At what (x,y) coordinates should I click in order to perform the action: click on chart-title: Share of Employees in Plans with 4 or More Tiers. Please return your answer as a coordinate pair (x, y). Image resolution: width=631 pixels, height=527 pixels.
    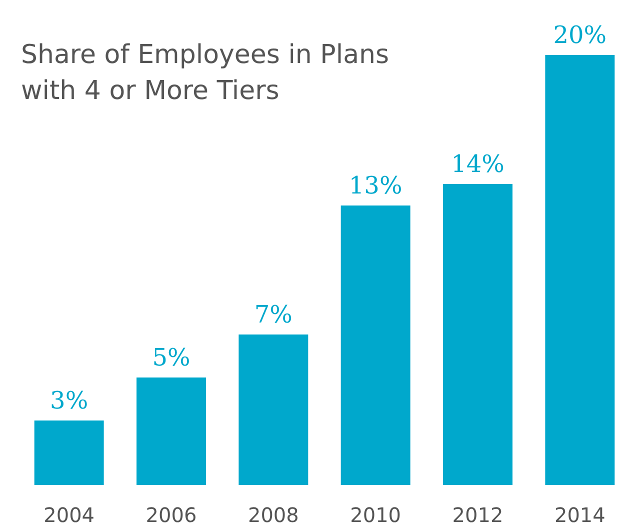
    Looking at the image, I should click on (205, 73).